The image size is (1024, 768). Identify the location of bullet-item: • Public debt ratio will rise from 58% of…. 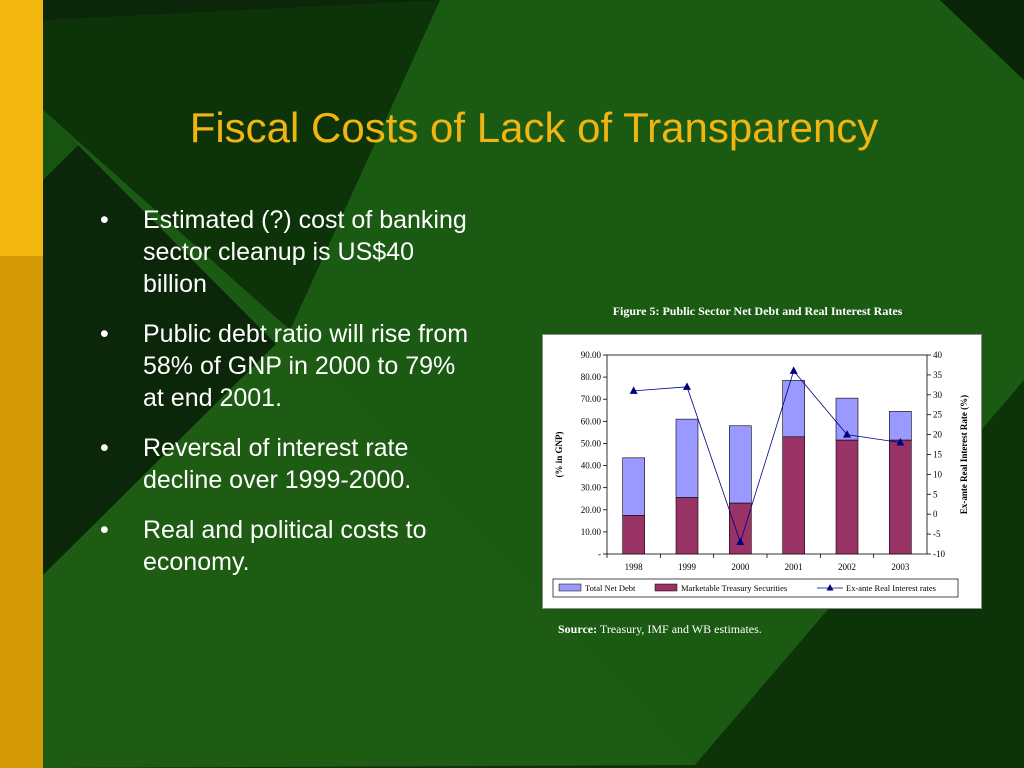
(290, 366).